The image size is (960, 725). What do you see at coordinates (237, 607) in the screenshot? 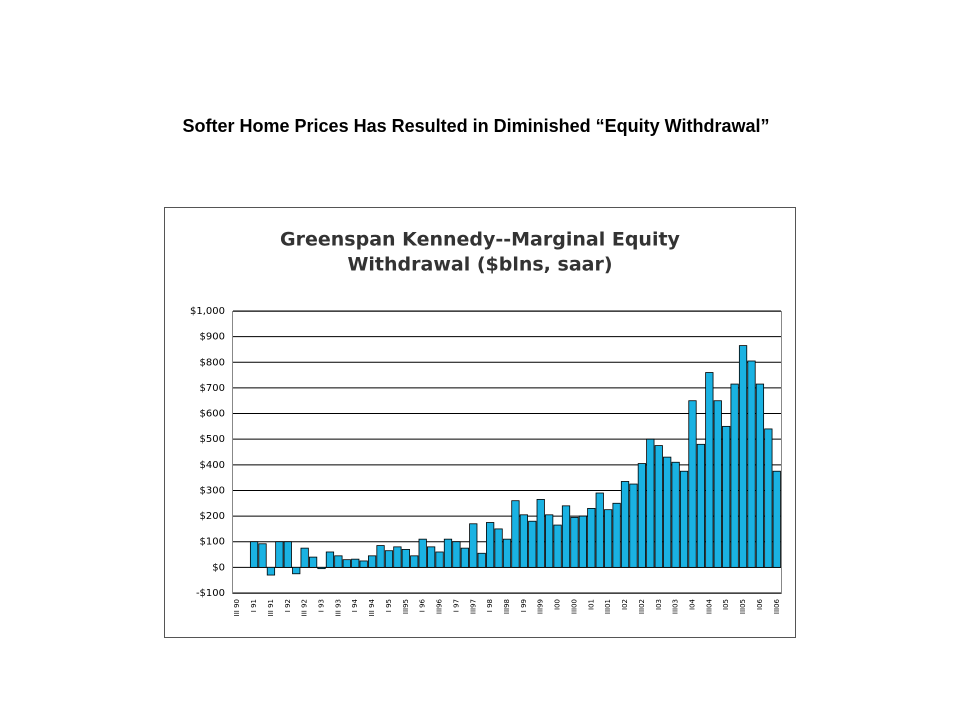
I see `x-tick-label: III 90` at bounding box center [237, 607].